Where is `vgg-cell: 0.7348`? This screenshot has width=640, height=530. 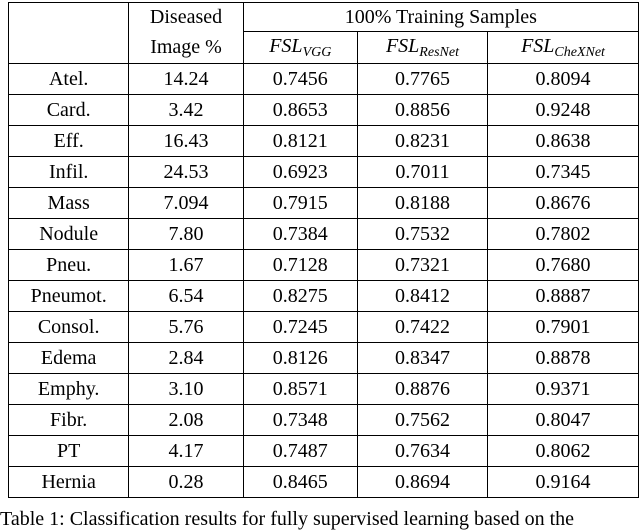
vgg-cell: 0.7348 is located at coordinates (300, 420).